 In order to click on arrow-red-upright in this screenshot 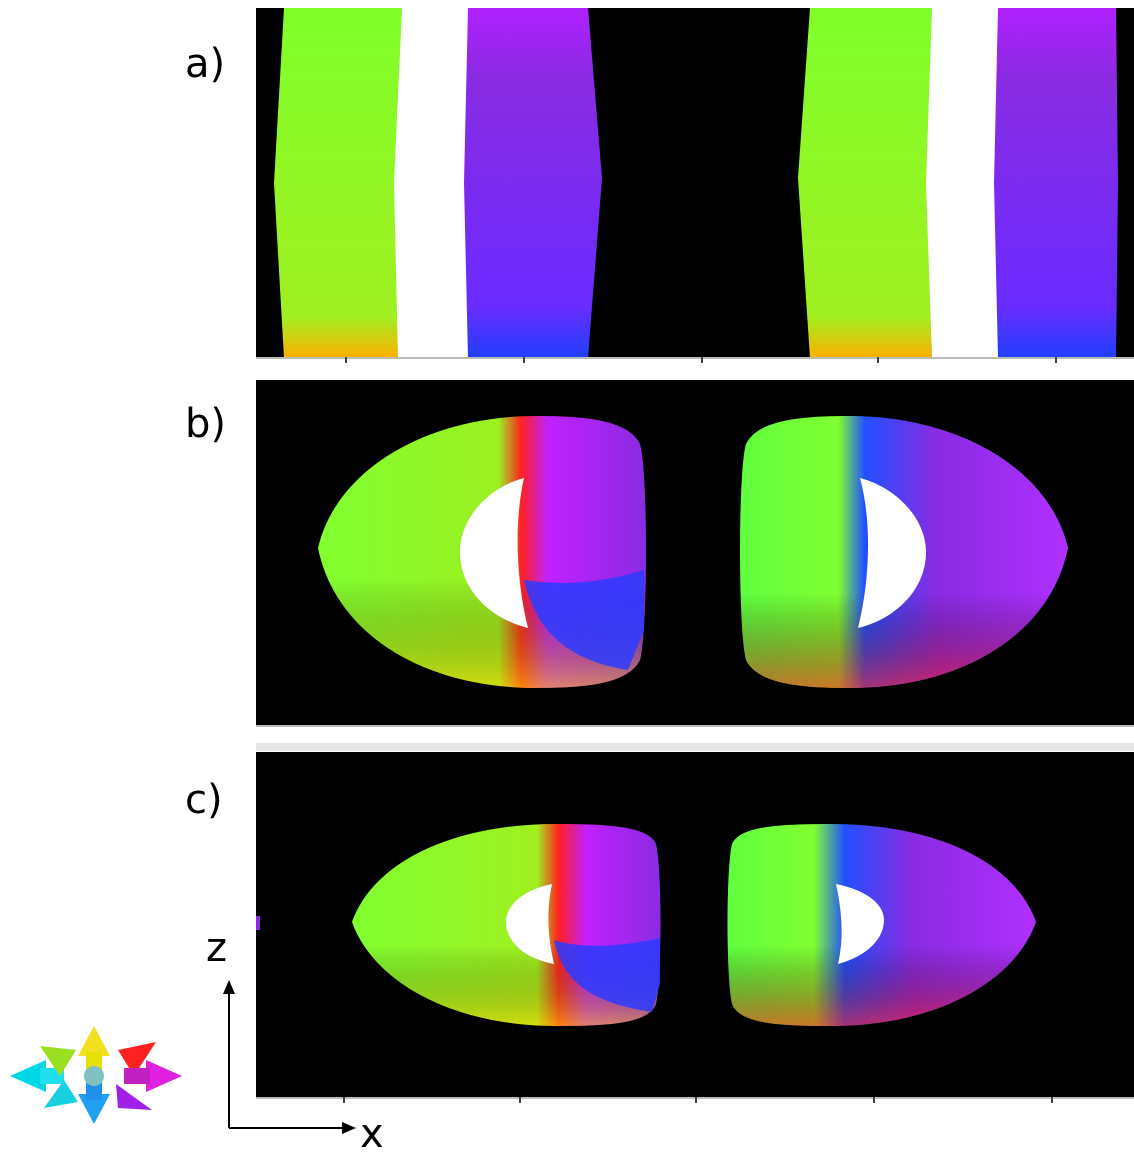, I will do `click(137, 1059)`.